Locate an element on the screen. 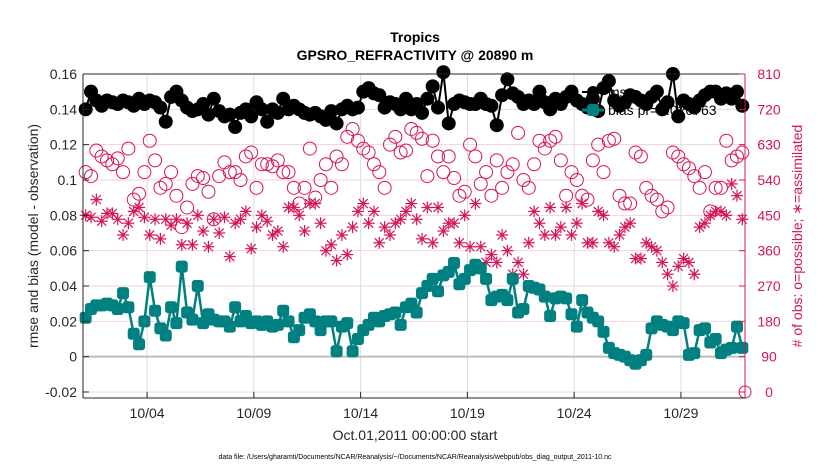 This screenshot has width=830, height=470. y2-tick-label: 360 is located at coordinates (769, 251).